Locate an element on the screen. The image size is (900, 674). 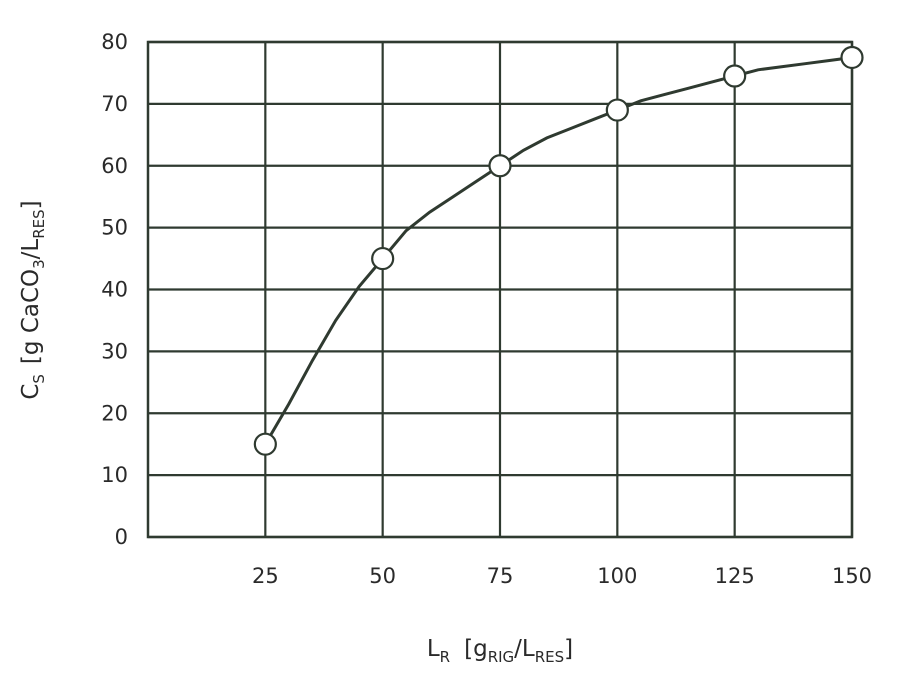
y-axis-label: CS[g CaCO3/LRES] is located at coordinates (33, 299).